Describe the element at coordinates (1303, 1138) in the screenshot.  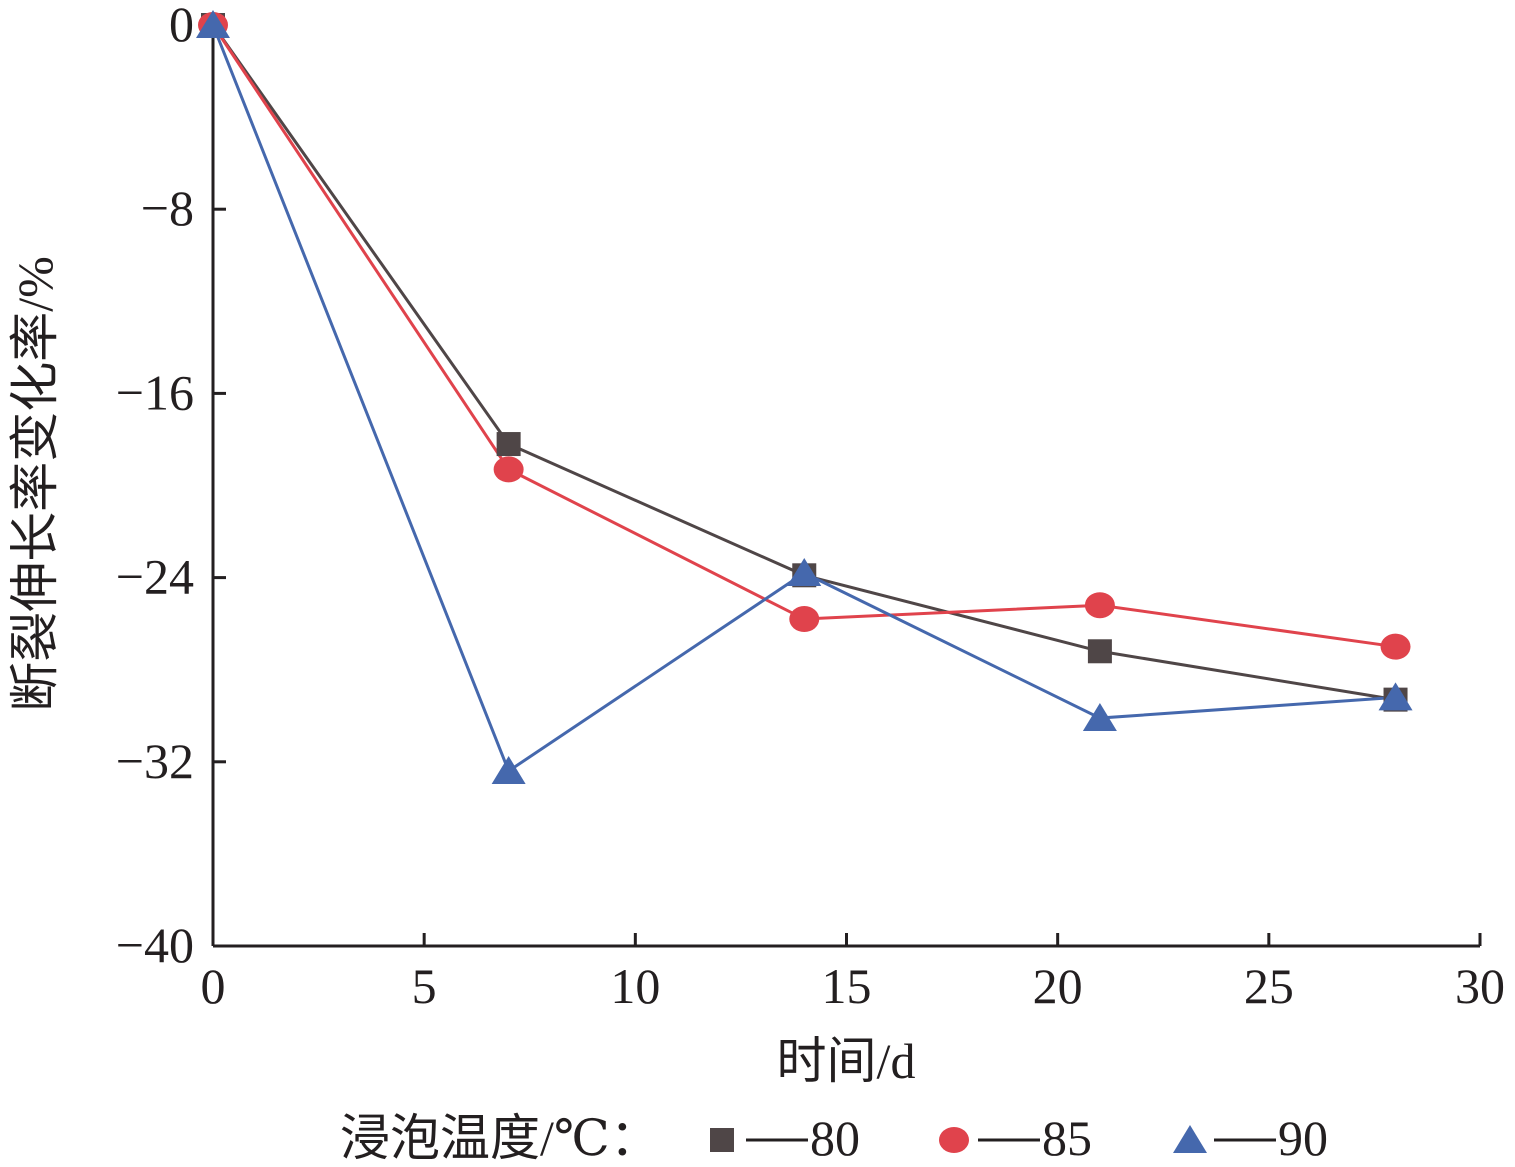
I see `legend-label-90: 90` at that location.